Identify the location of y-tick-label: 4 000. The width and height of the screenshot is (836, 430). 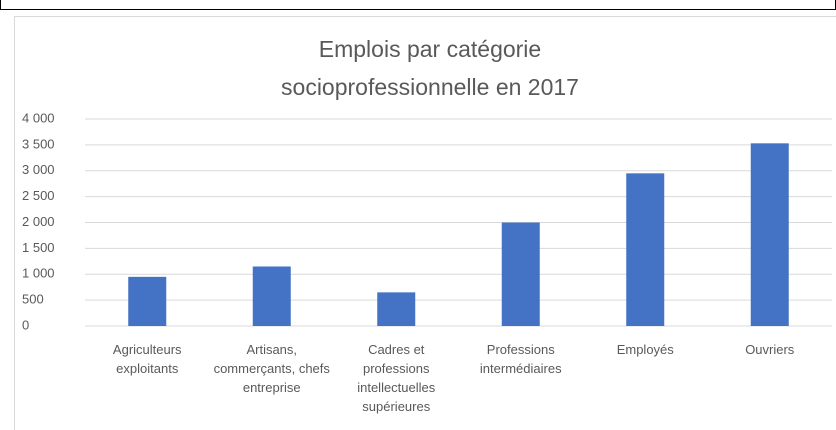
(38, 117).